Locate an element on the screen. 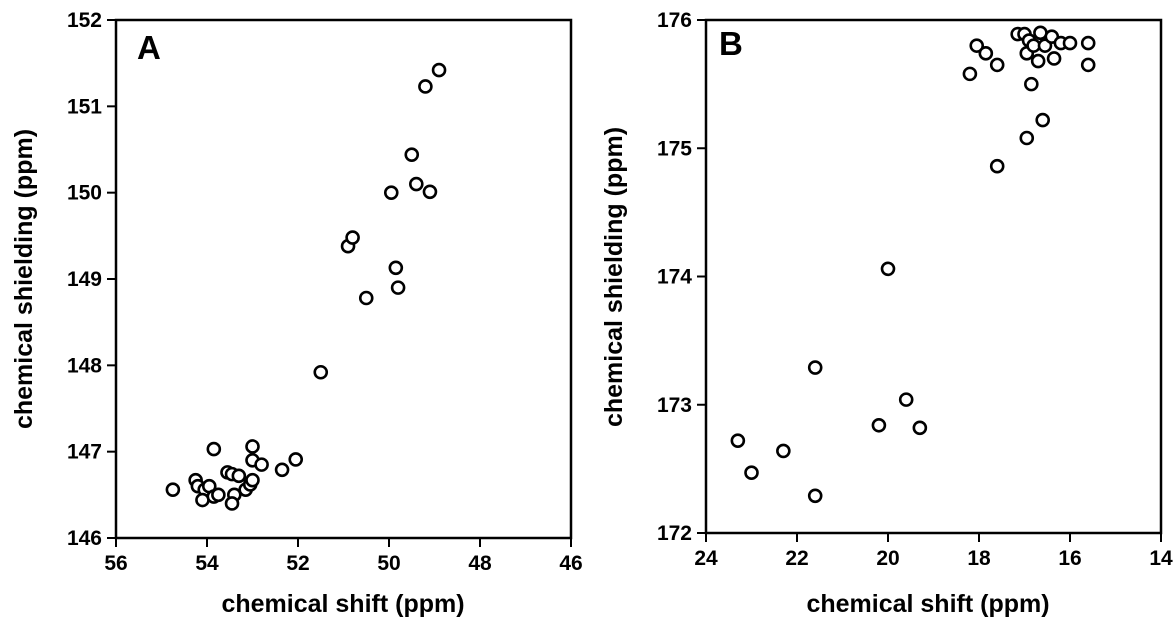 Image resolution: width=1173 pixels, height=622 pixels. y-tick-label: 152 is located at coordinates (84, 20).